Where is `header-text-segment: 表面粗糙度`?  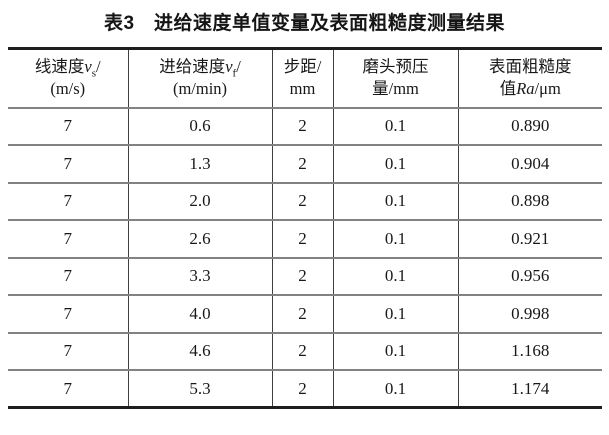 header-text-segment: 表面粗糙度 is located at coordinates (530, 67).